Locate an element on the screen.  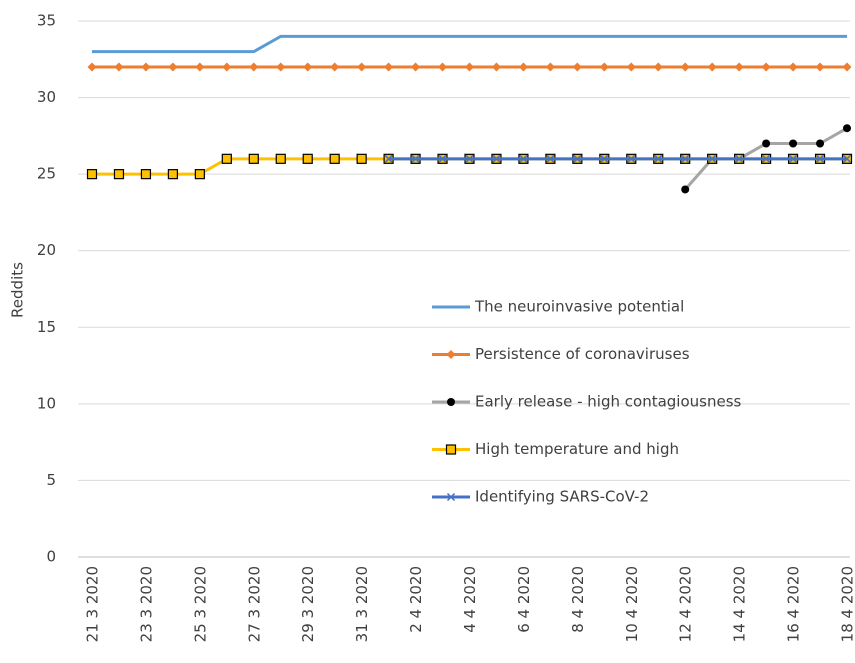
legend-label: Identifying SARS-CoV-2 is located at coordinates (562, 497).